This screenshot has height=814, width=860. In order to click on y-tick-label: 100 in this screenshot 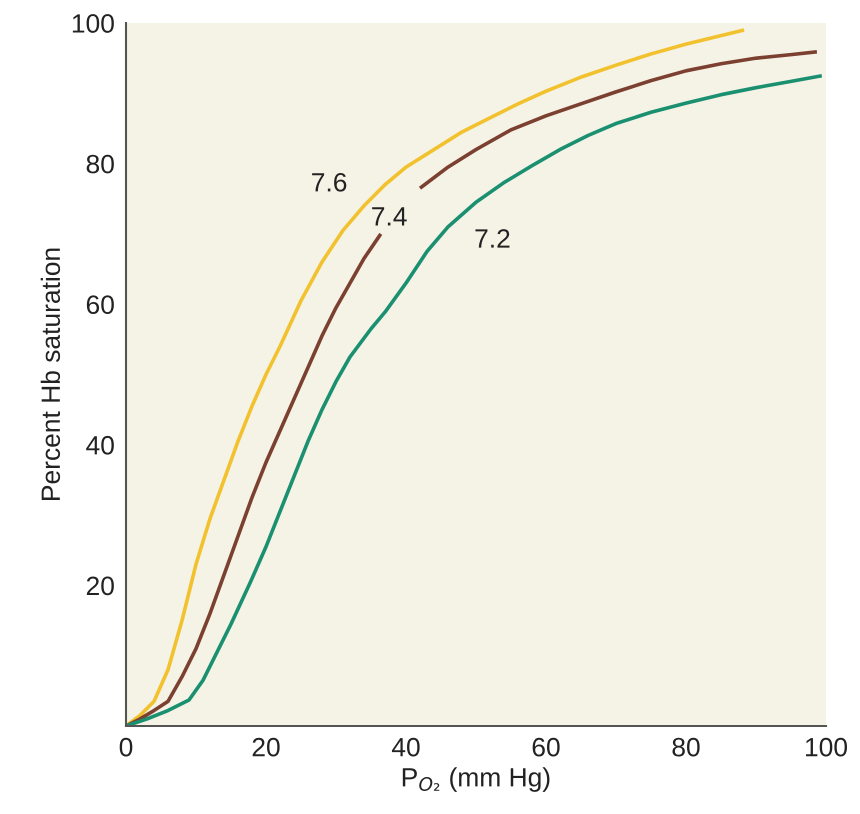, I will do `click(93, 23)`.